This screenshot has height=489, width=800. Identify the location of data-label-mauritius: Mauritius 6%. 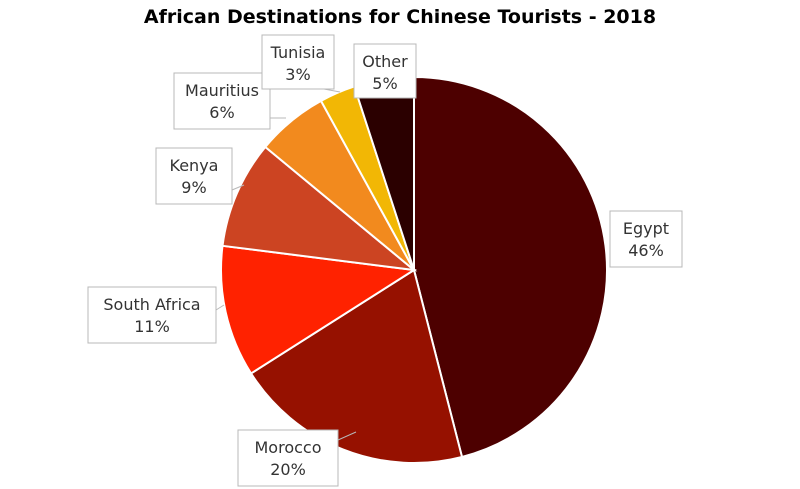
(222, 101).